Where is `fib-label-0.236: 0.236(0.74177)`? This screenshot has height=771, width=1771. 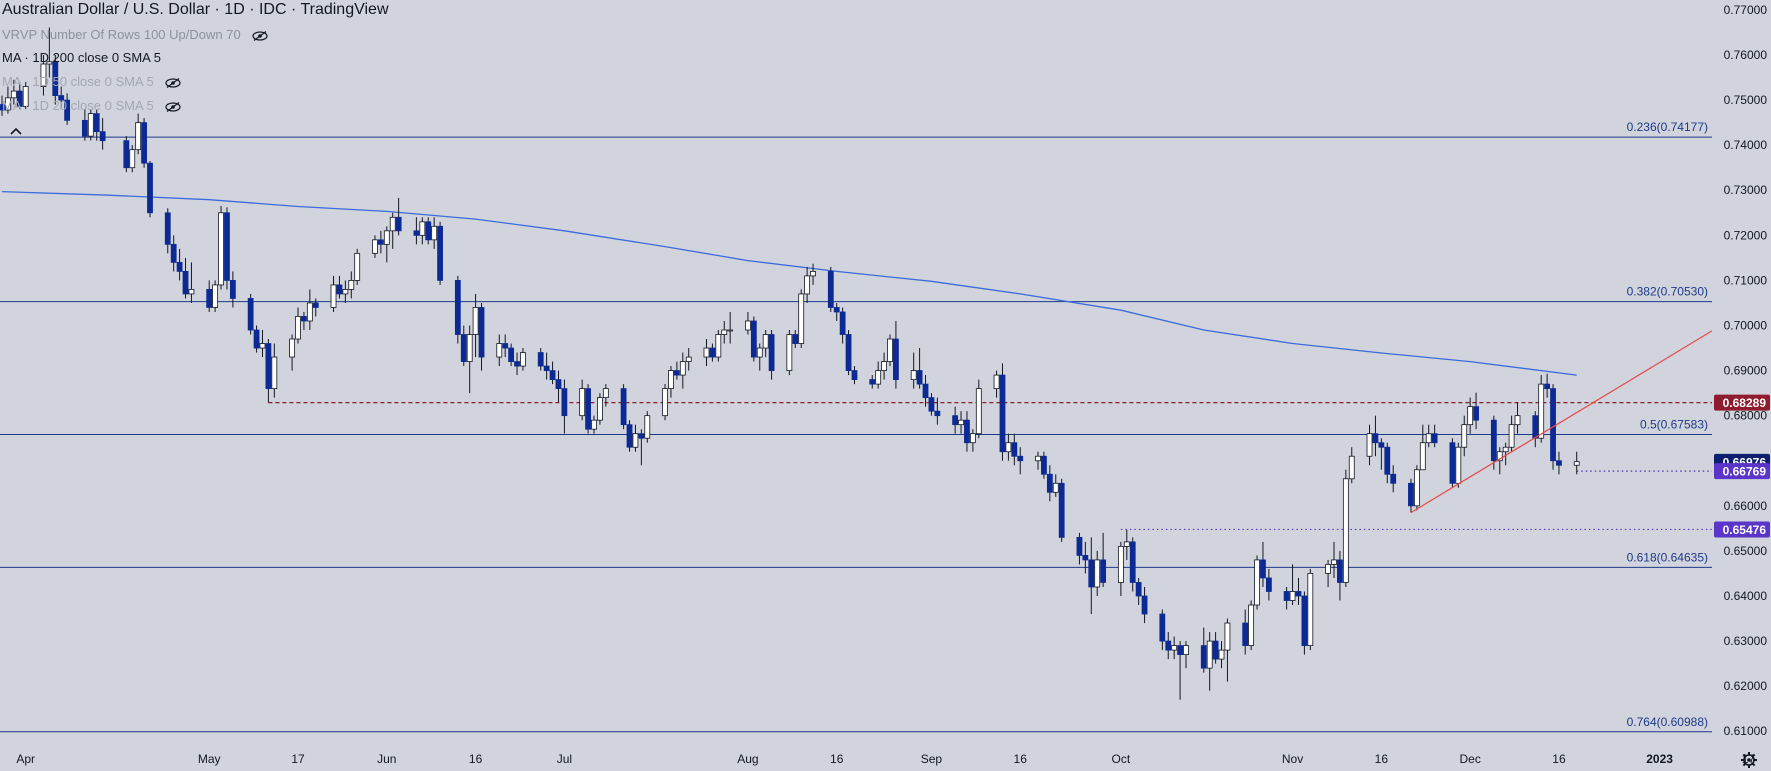 fib-label-0.236: 0.236(0.74177) is located at coordinates (1667, 127).